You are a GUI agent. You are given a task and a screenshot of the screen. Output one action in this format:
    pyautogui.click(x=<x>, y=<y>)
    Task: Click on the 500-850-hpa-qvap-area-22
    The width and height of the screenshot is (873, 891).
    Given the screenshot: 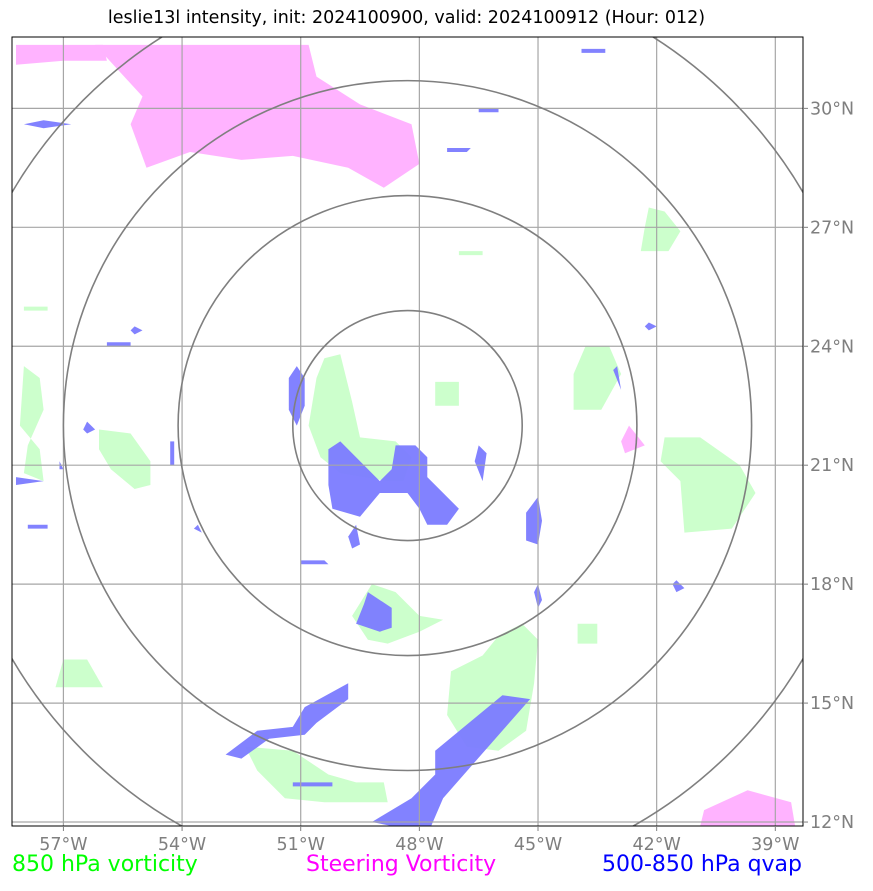 What is the action you would take?
    pyautogui.click(x=617, y=378)
    